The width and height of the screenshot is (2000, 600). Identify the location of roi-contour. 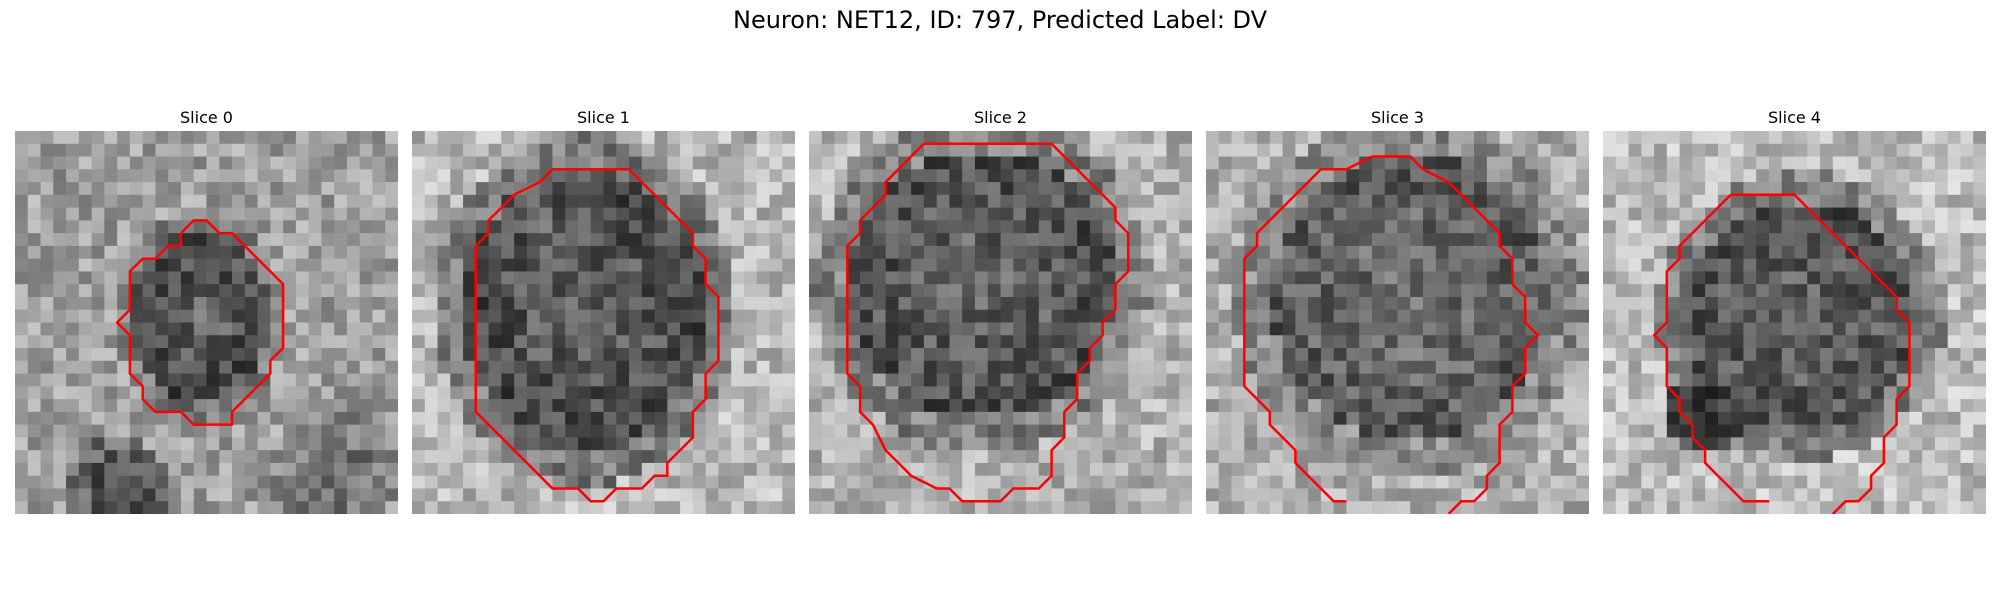
(1820, 353).